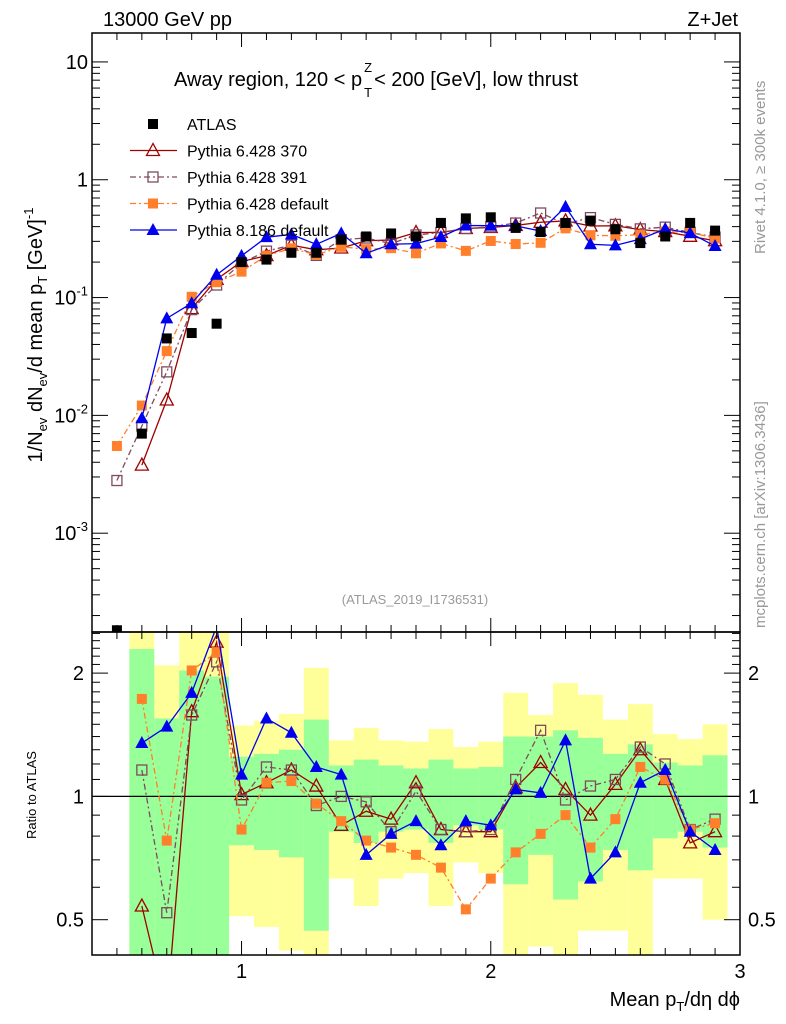 Image resolution: width=786 pixels, height=1024 pixels. I want to click on legend-label: Pythia 6.428 default, so click(258, 205).